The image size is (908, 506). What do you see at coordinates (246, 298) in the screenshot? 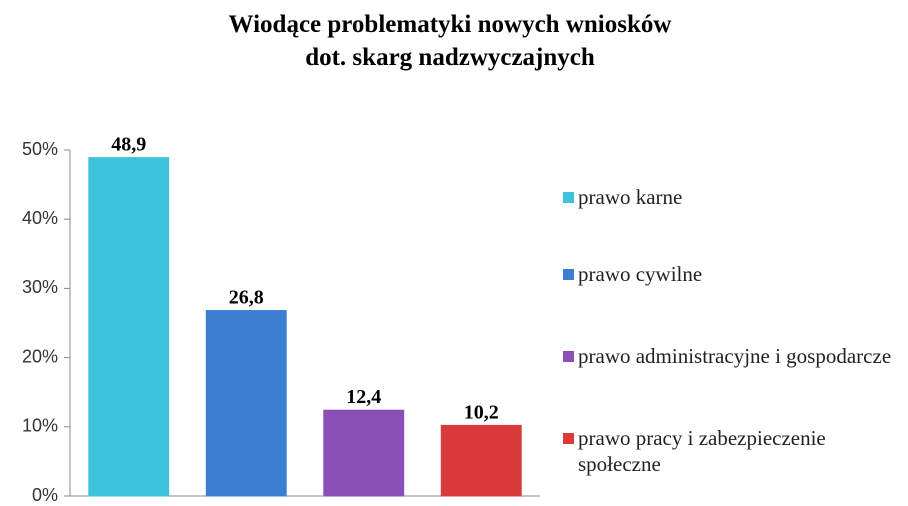
I see `value-label: 26,8` at bounding box center [246, 298].